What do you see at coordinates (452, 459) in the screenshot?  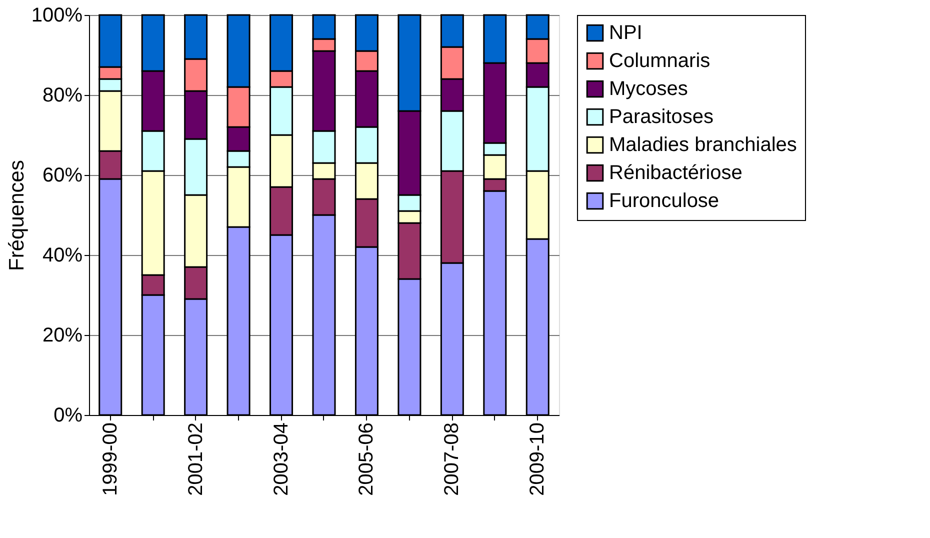 I see `x-tick-label: 2007-08` at bounding box center [452, 459].